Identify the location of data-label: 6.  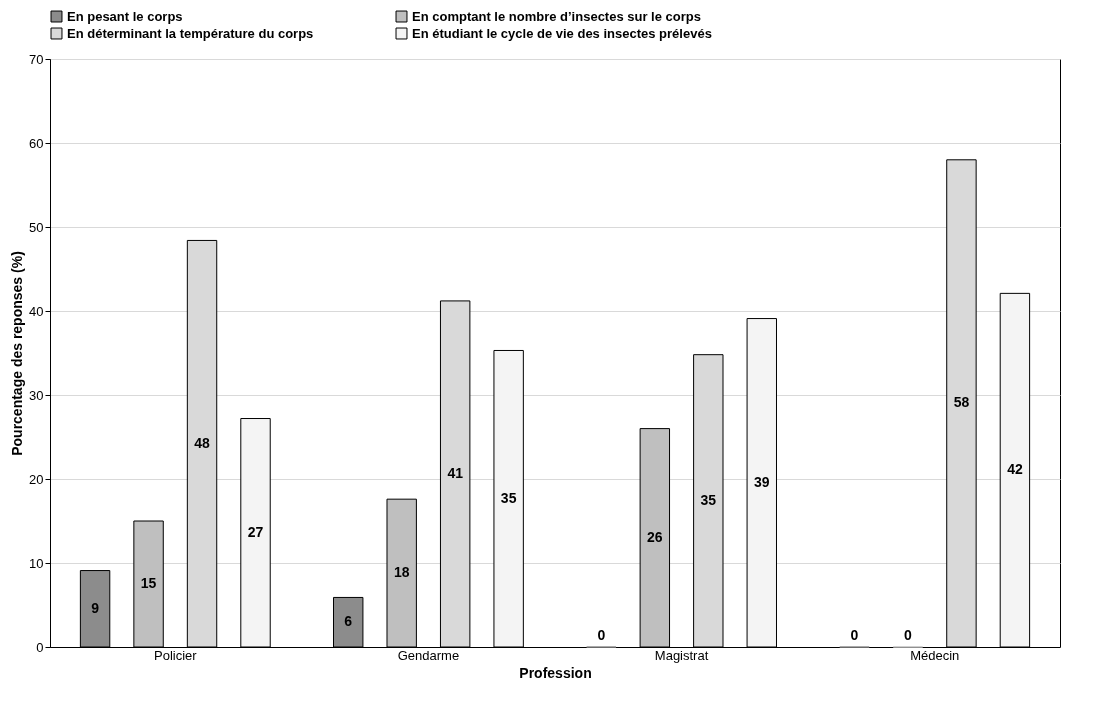
(348, 621).